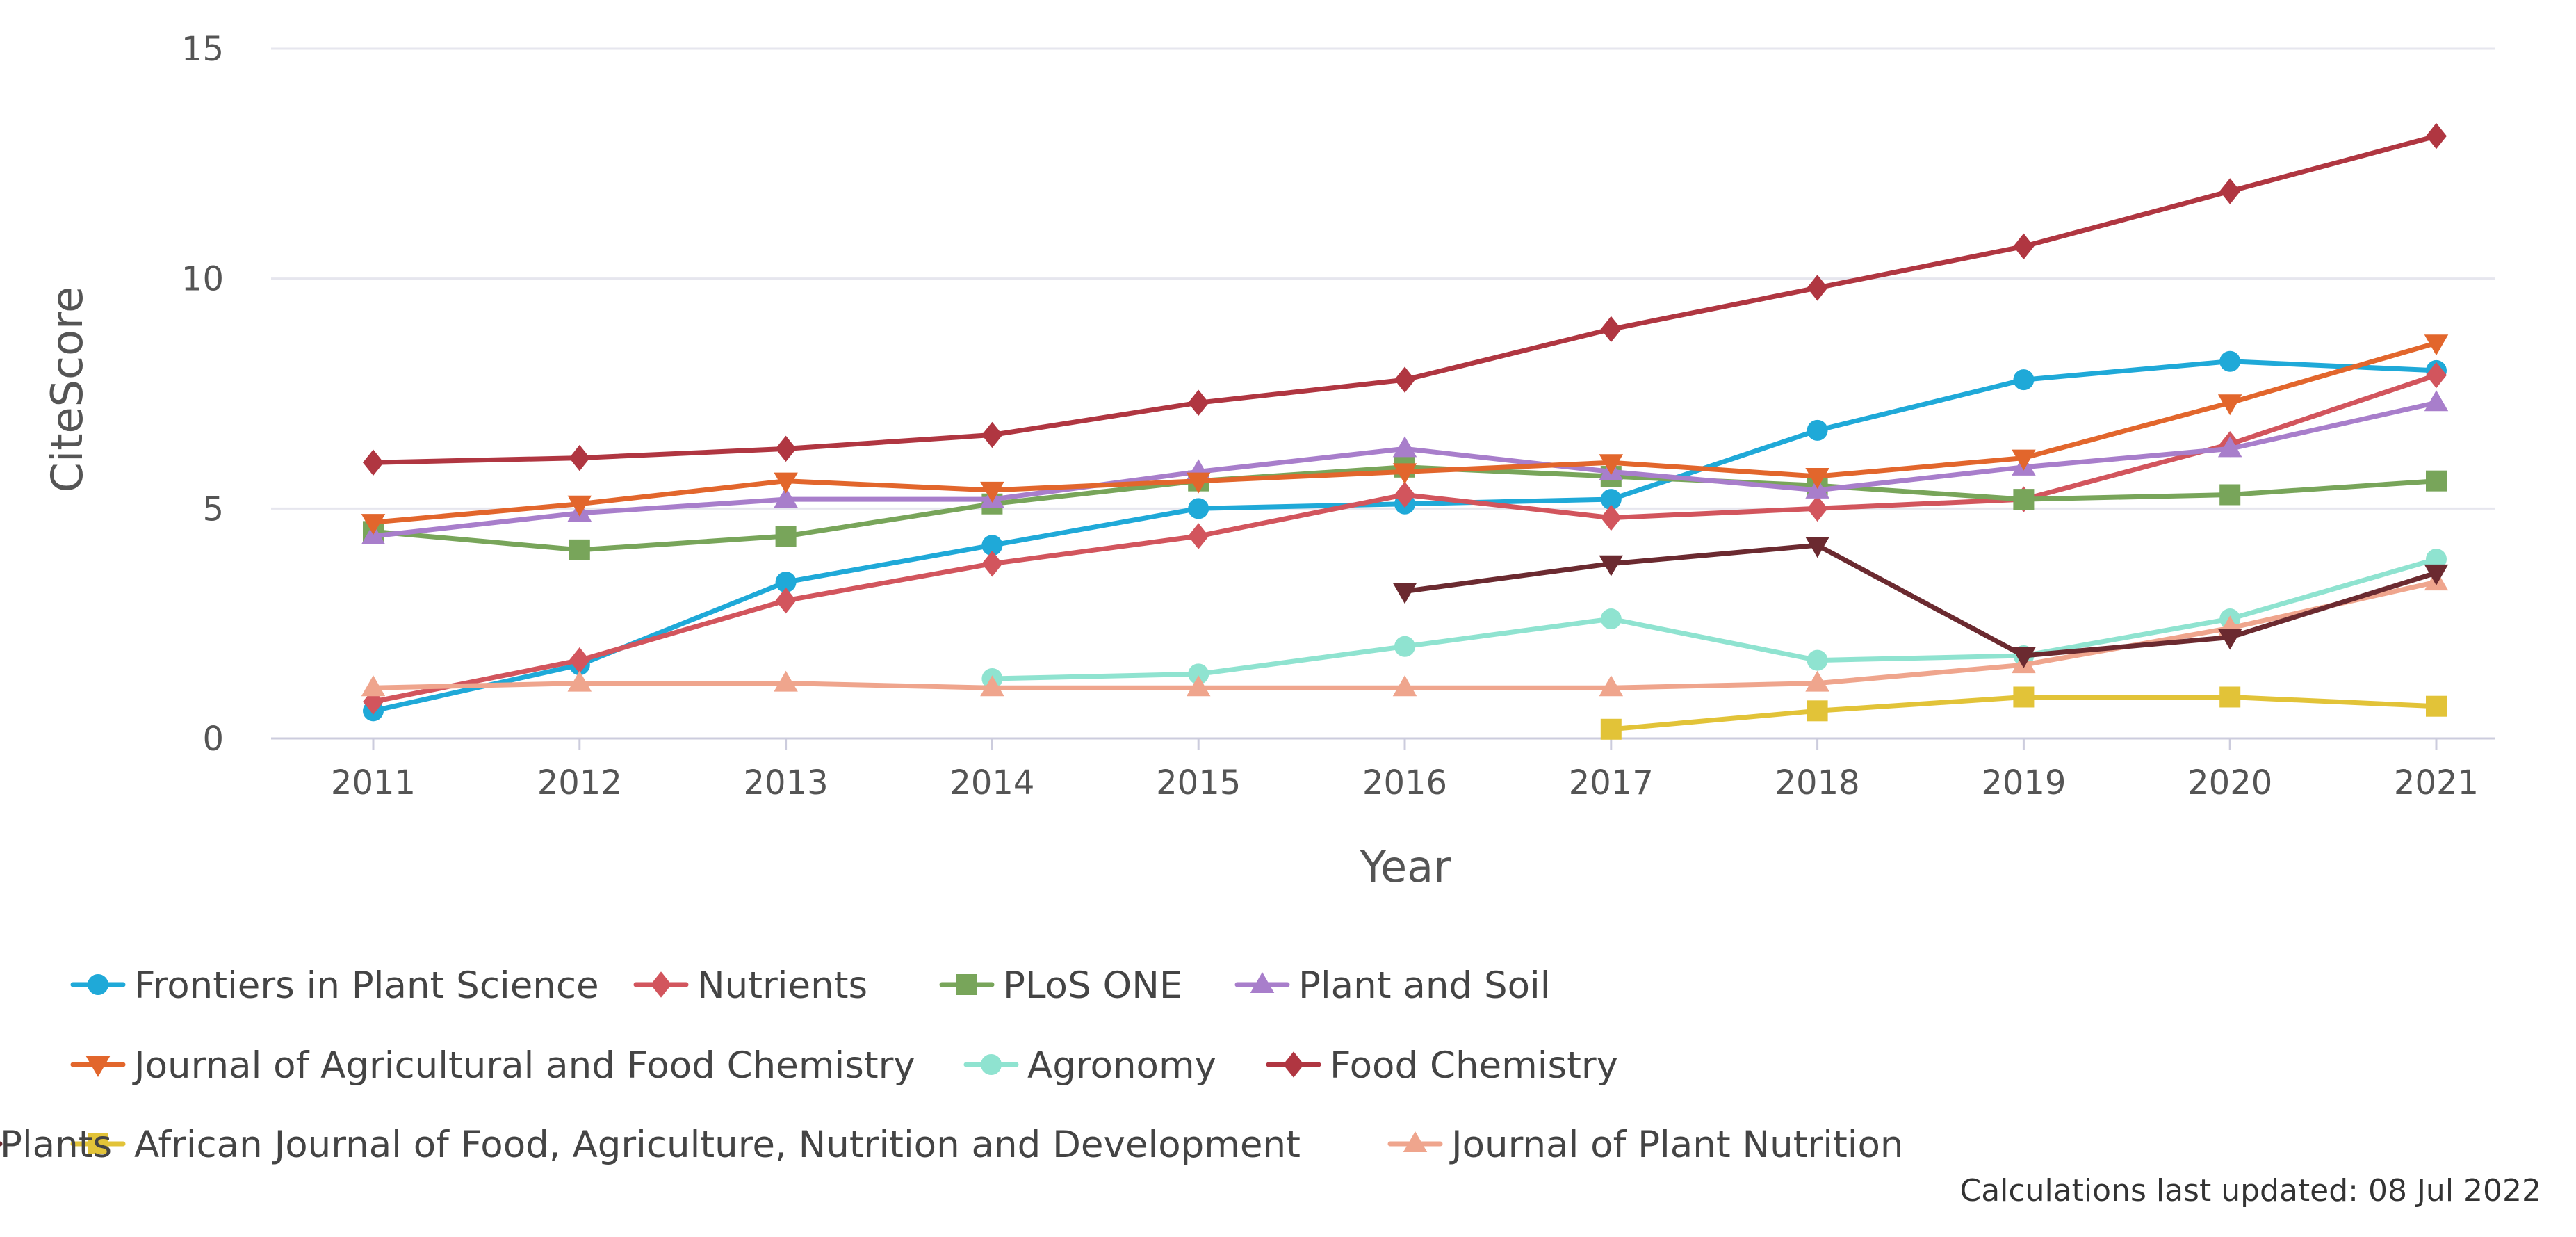 The width and height of the screenshot is (2576, 1237). I want to click on y-axis-title: CiteScore, so click(67, 390).